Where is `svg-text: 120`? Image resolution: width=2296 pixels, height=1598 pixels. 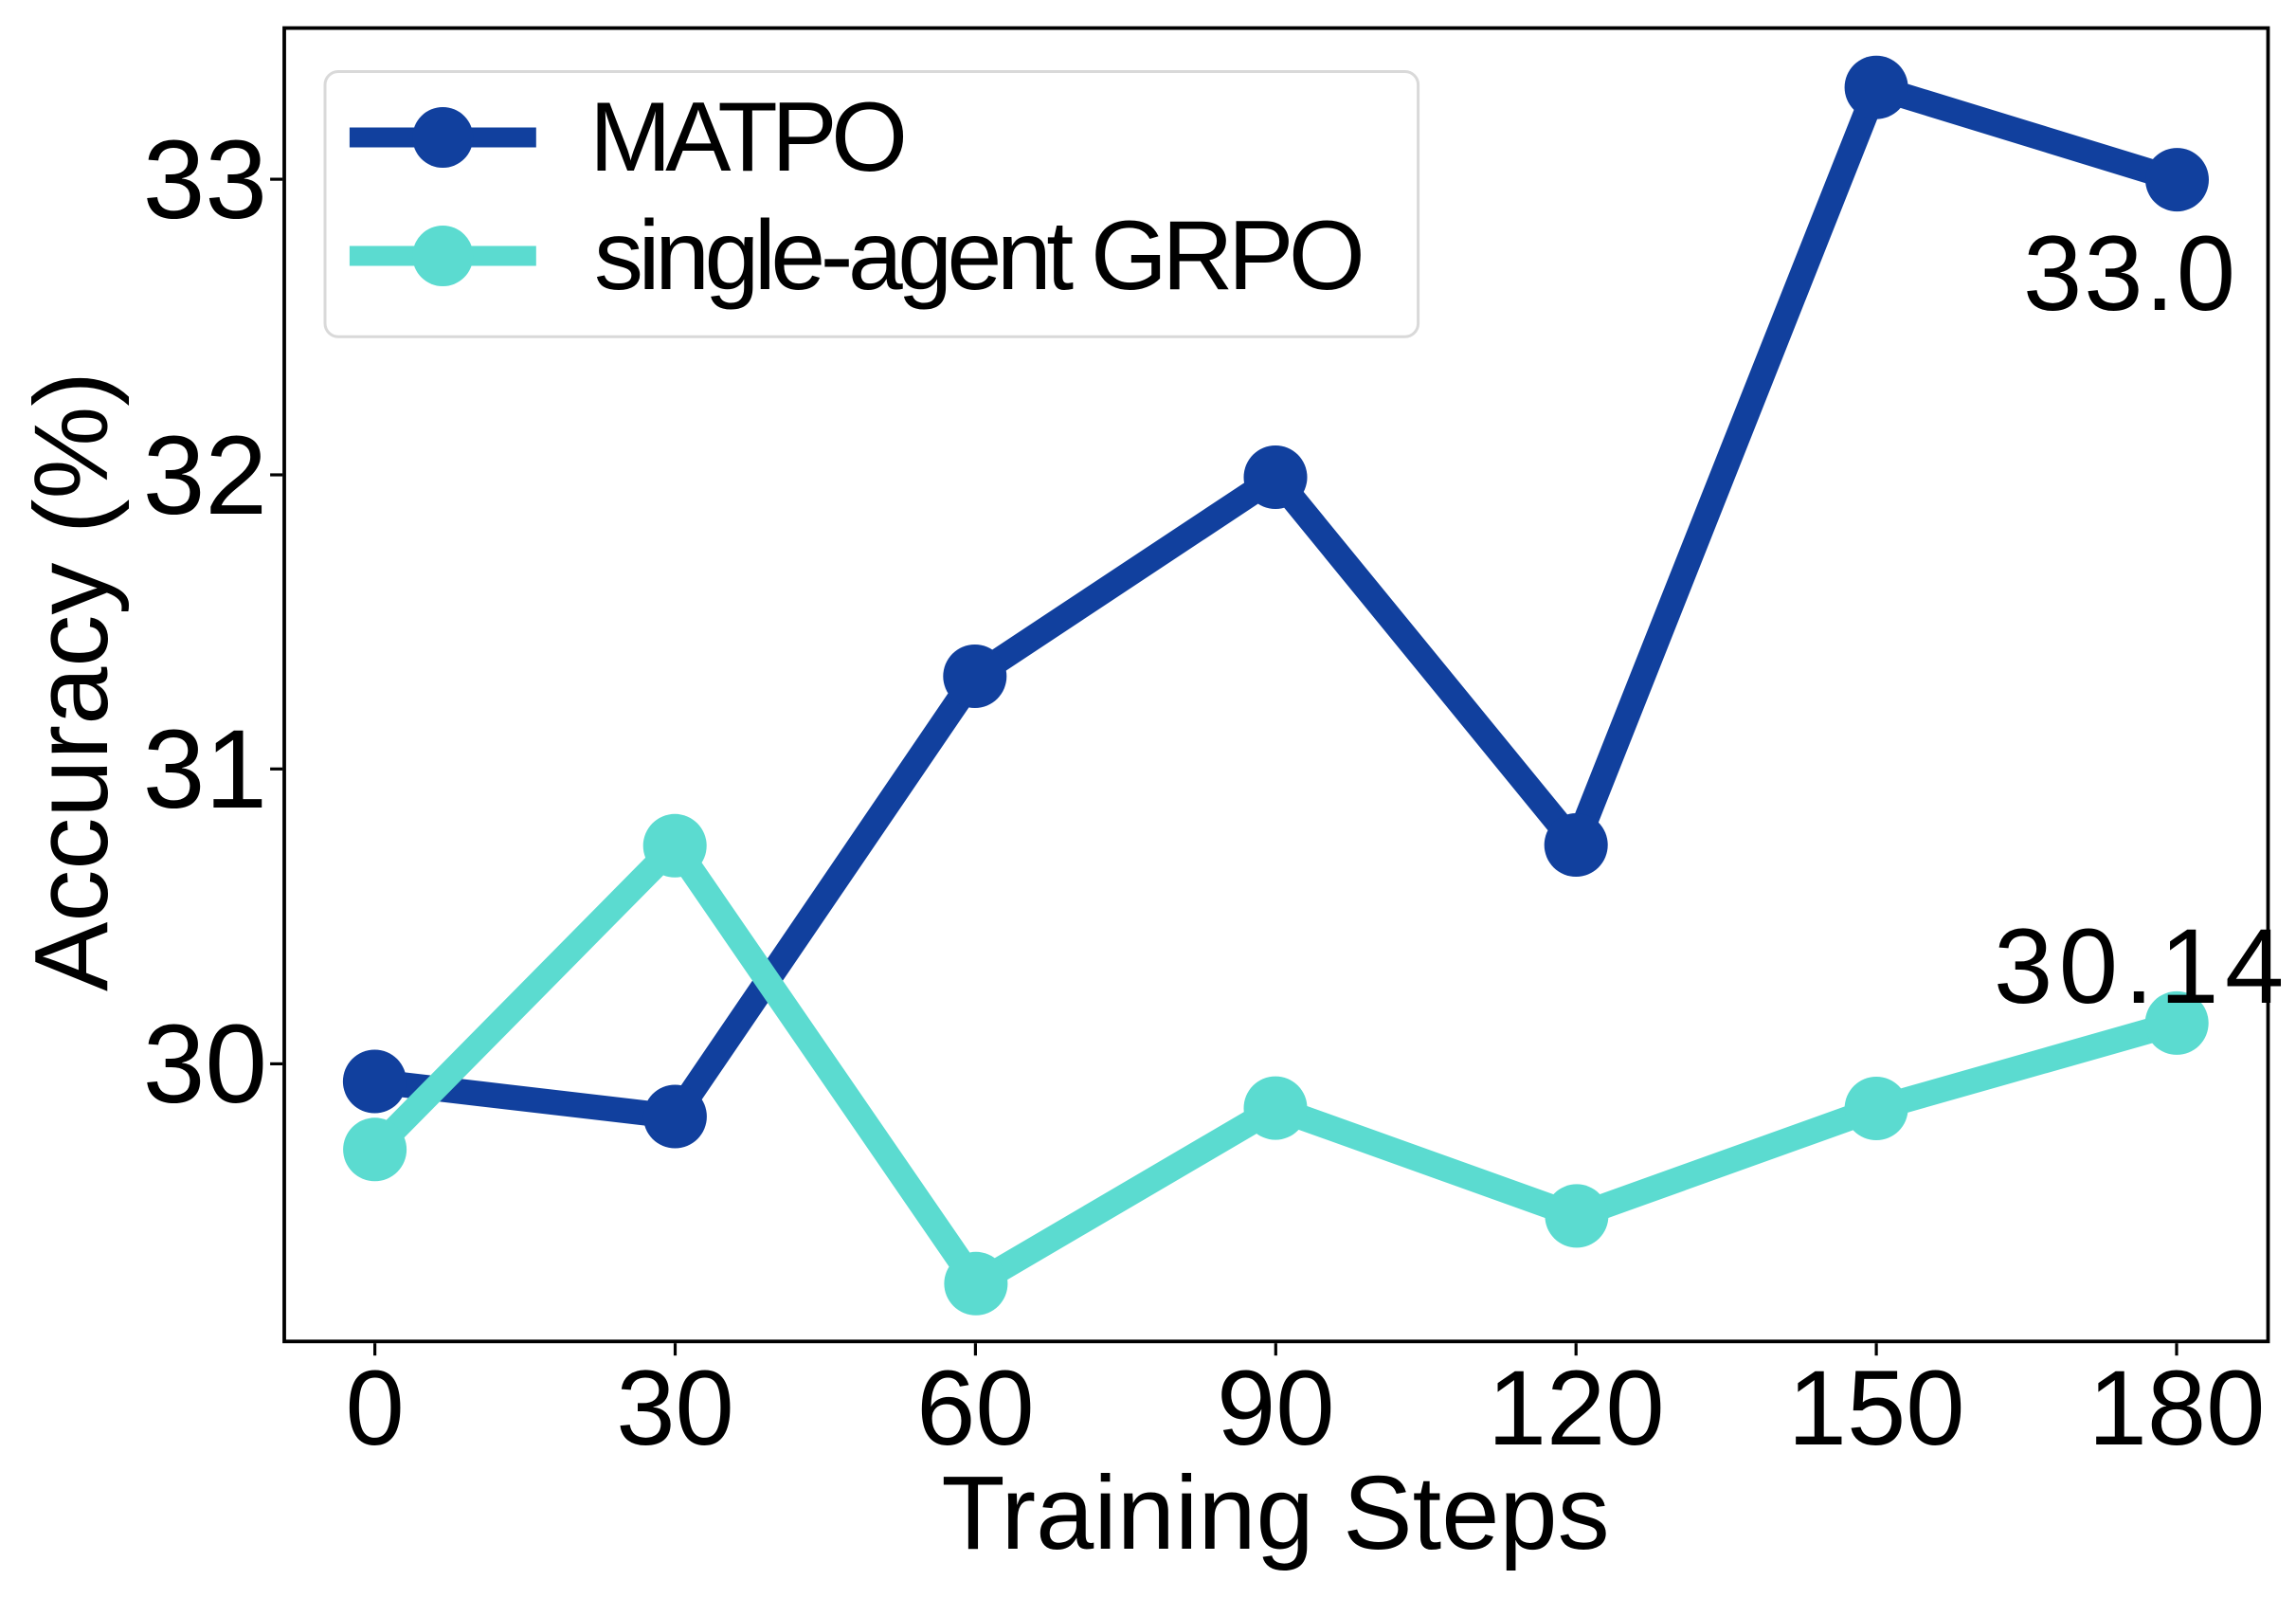
svg-text: 120 is located at coordinates (1576, 1408).